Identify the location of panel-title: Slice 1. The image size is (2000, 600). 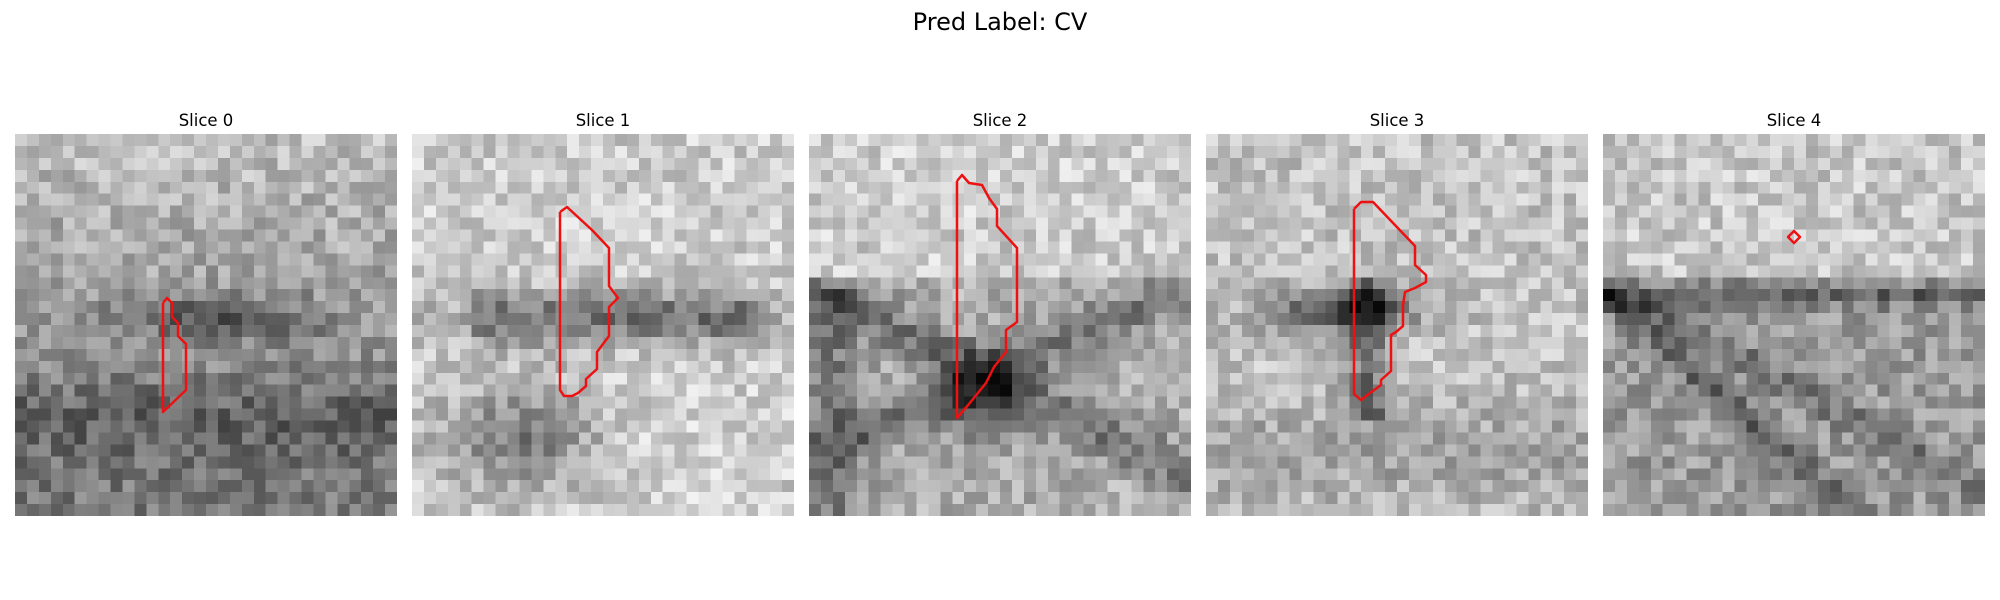
(603, 121).